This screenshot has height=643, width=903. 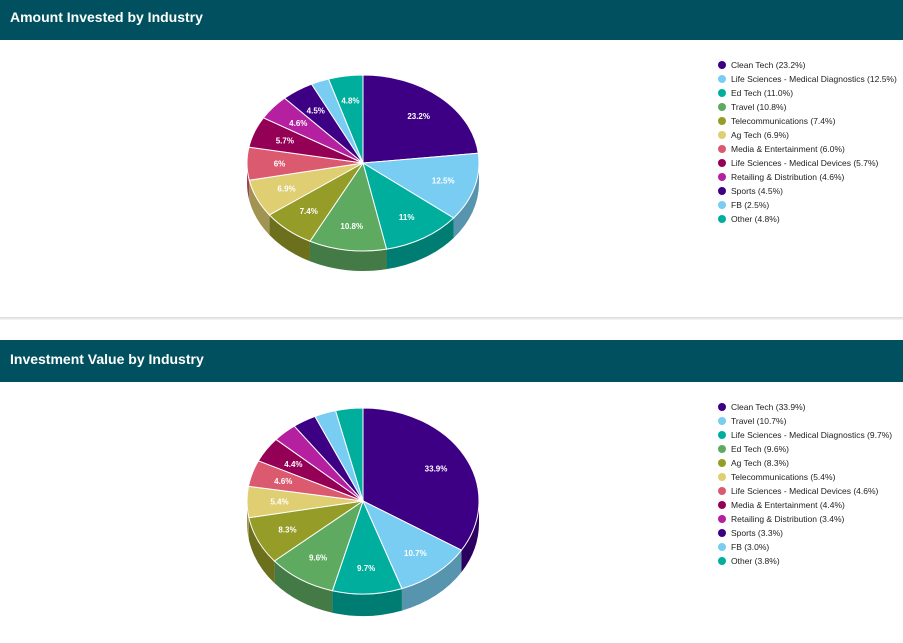 What do you see at coordinates (431, 580) in the screenshot?
I see `pie-slice-side-travel` at bounding box center [431, 580].